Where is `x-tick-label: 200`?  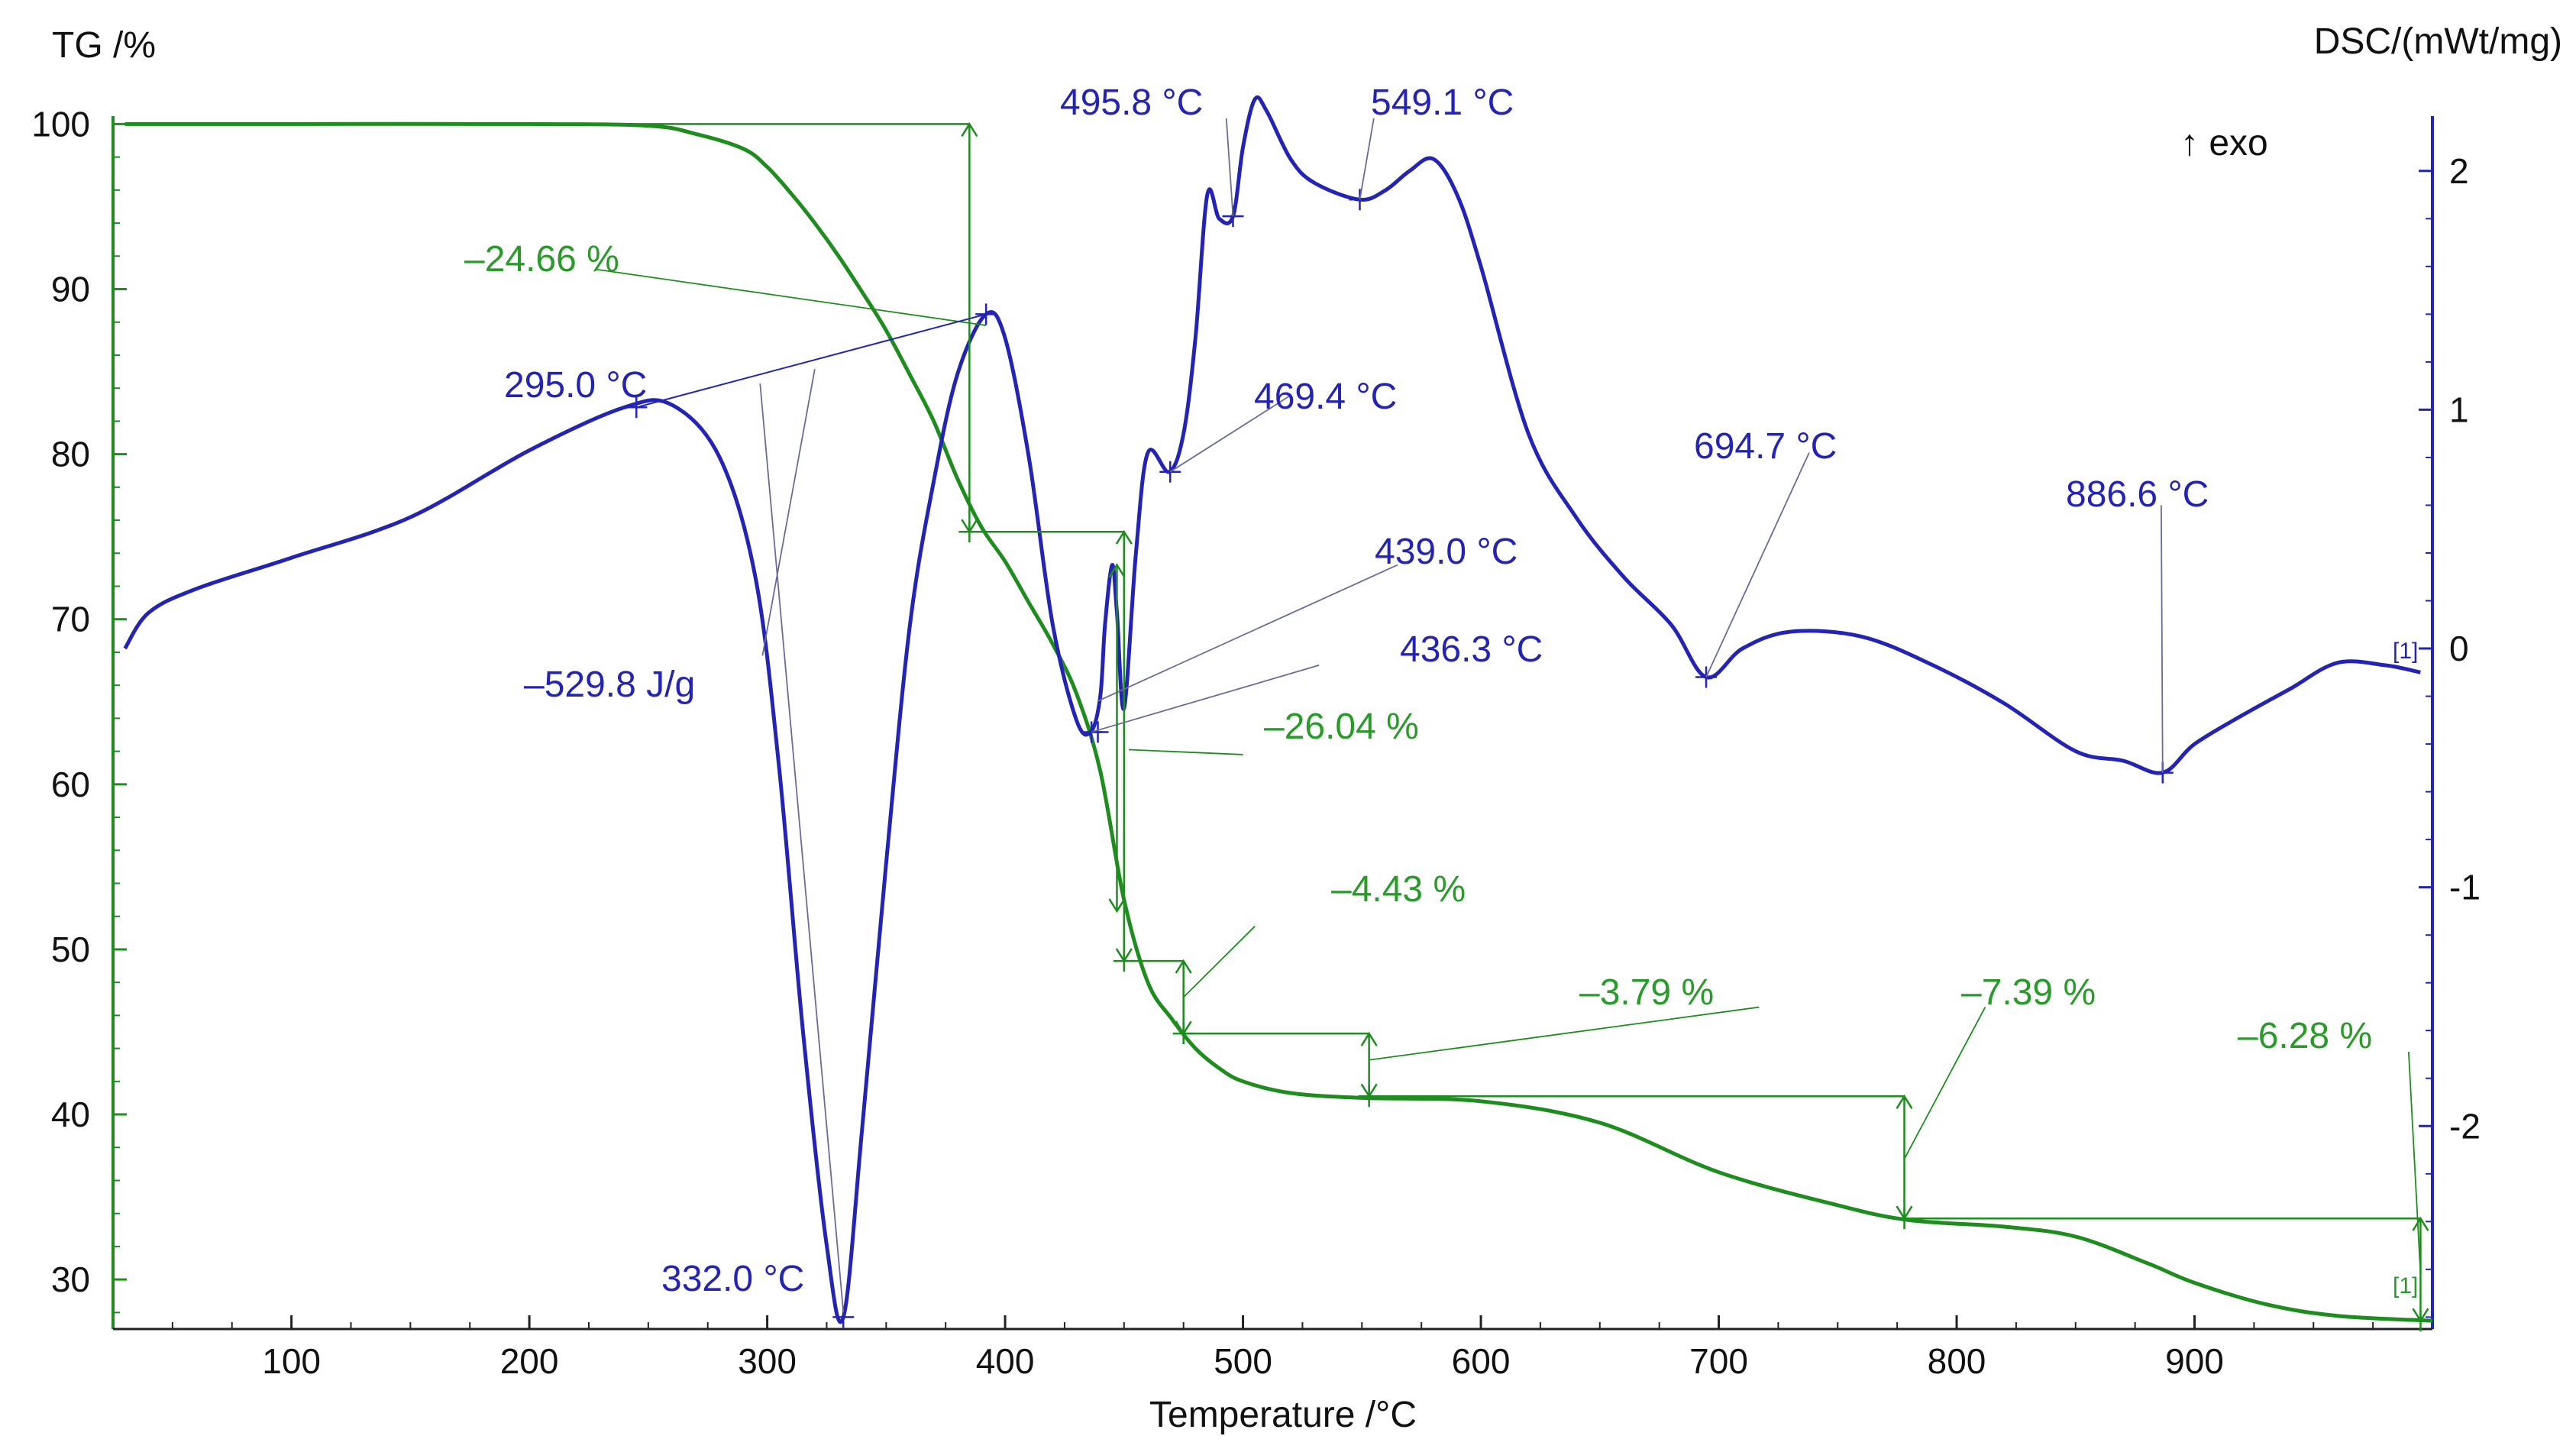 x-tick-label: 200 is located at coordinates (529, 1361).